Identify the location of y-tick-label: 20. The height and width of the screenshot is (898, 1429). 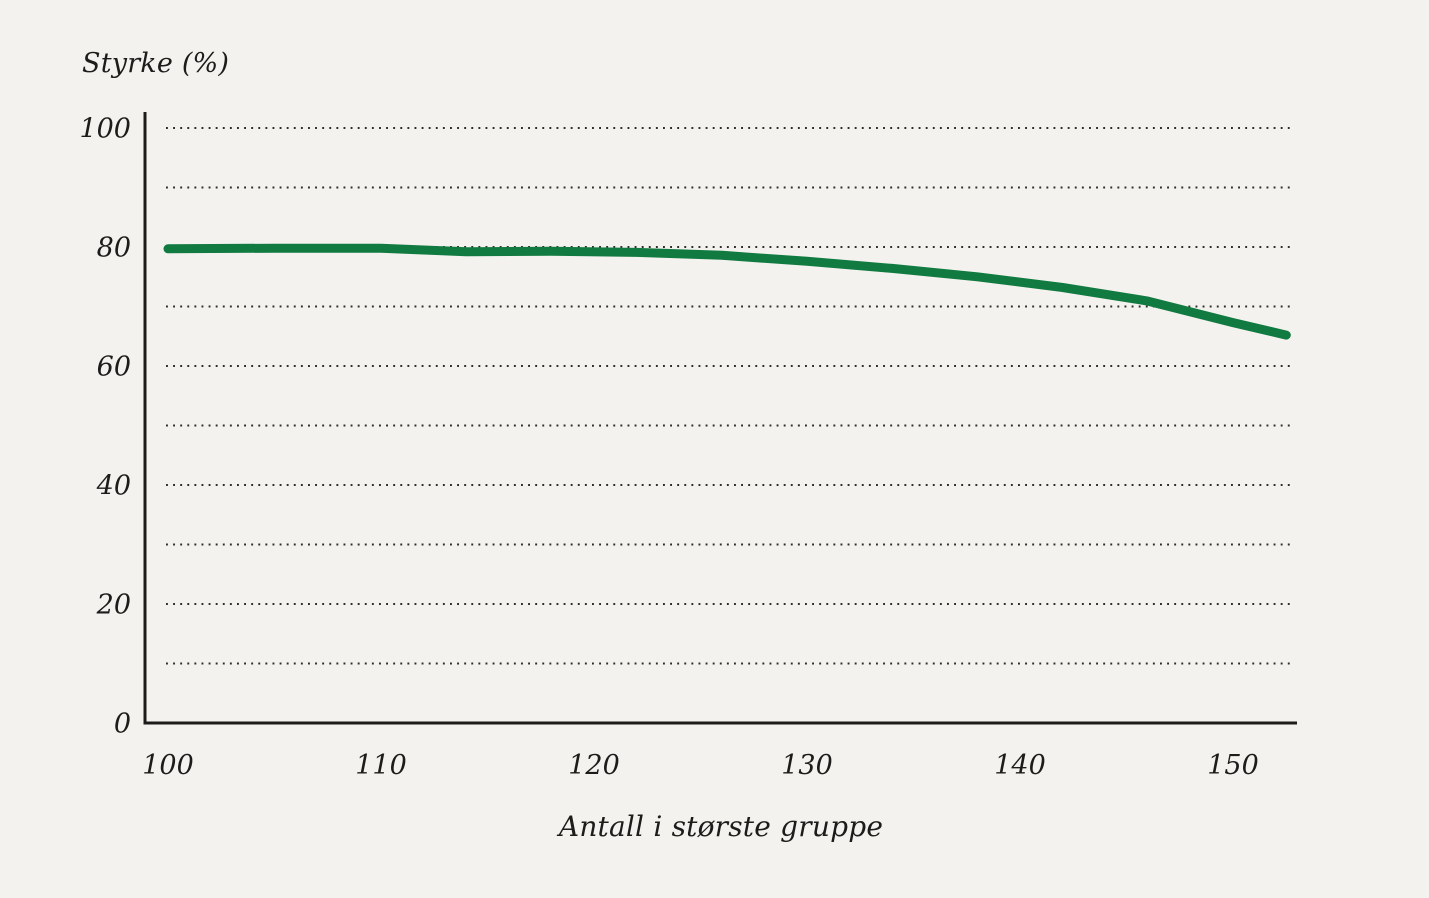
(113, 605).